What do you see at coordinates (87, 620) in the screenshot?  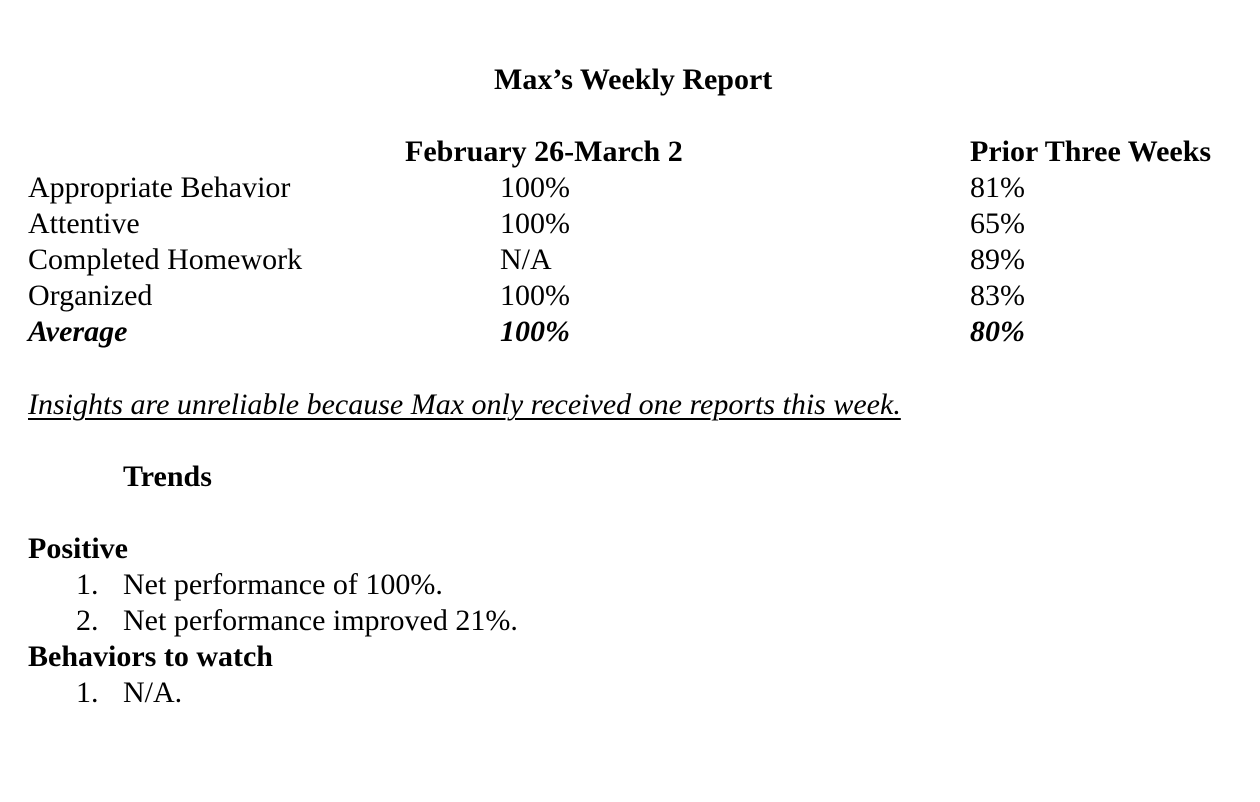 I see `list-item-number: 2.` at bounding box center [87, 620].